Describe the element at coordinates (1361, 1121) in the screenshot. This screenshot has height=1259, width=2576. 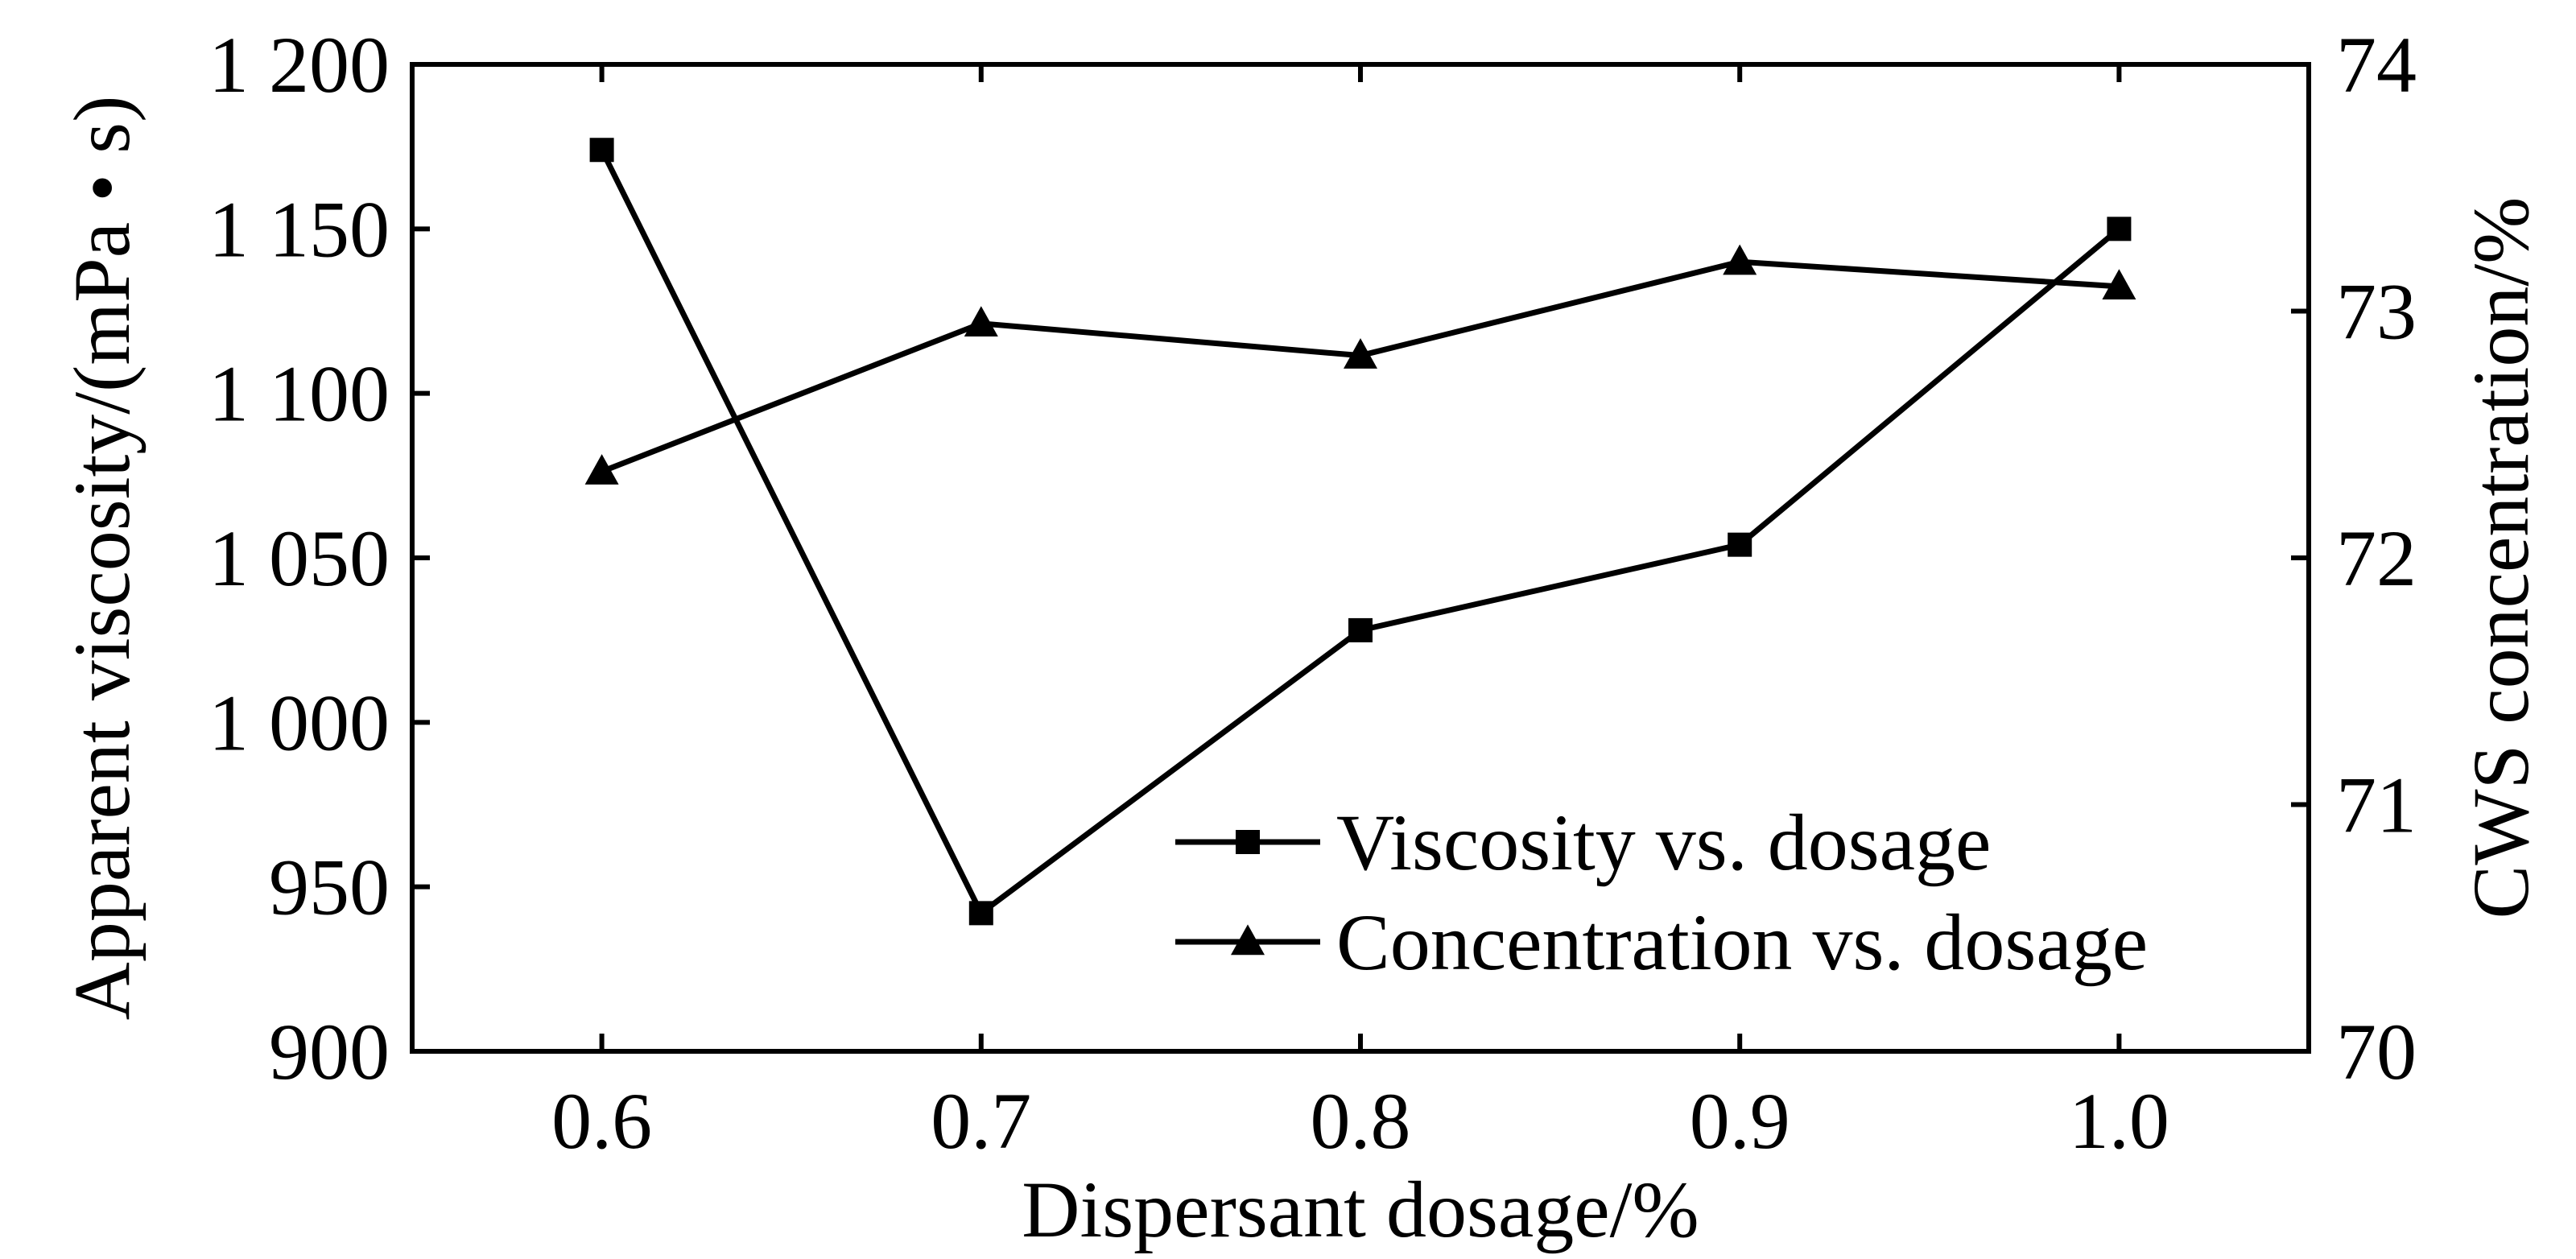
I see `x-tick-label: 0.8` at that location.